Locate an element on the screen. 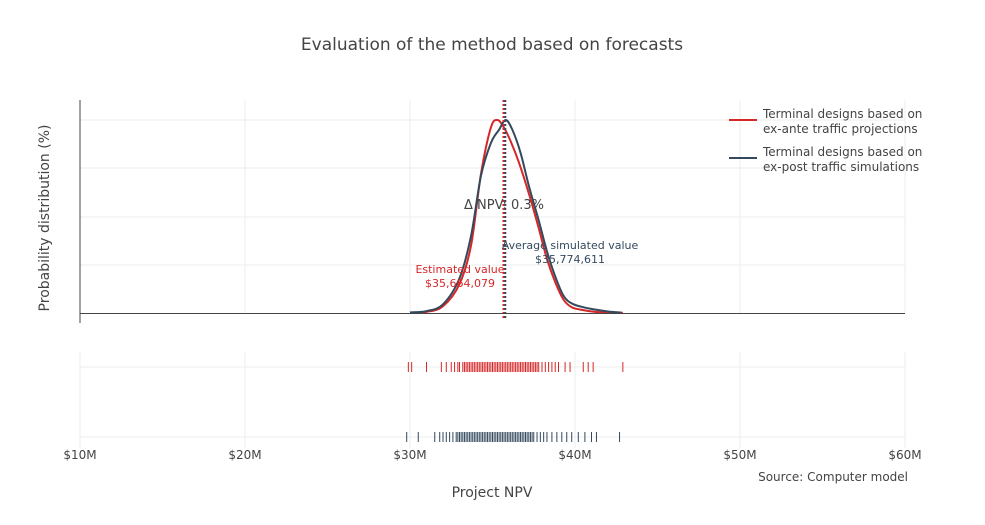  rug-plot is located at coordinates (515, 402).